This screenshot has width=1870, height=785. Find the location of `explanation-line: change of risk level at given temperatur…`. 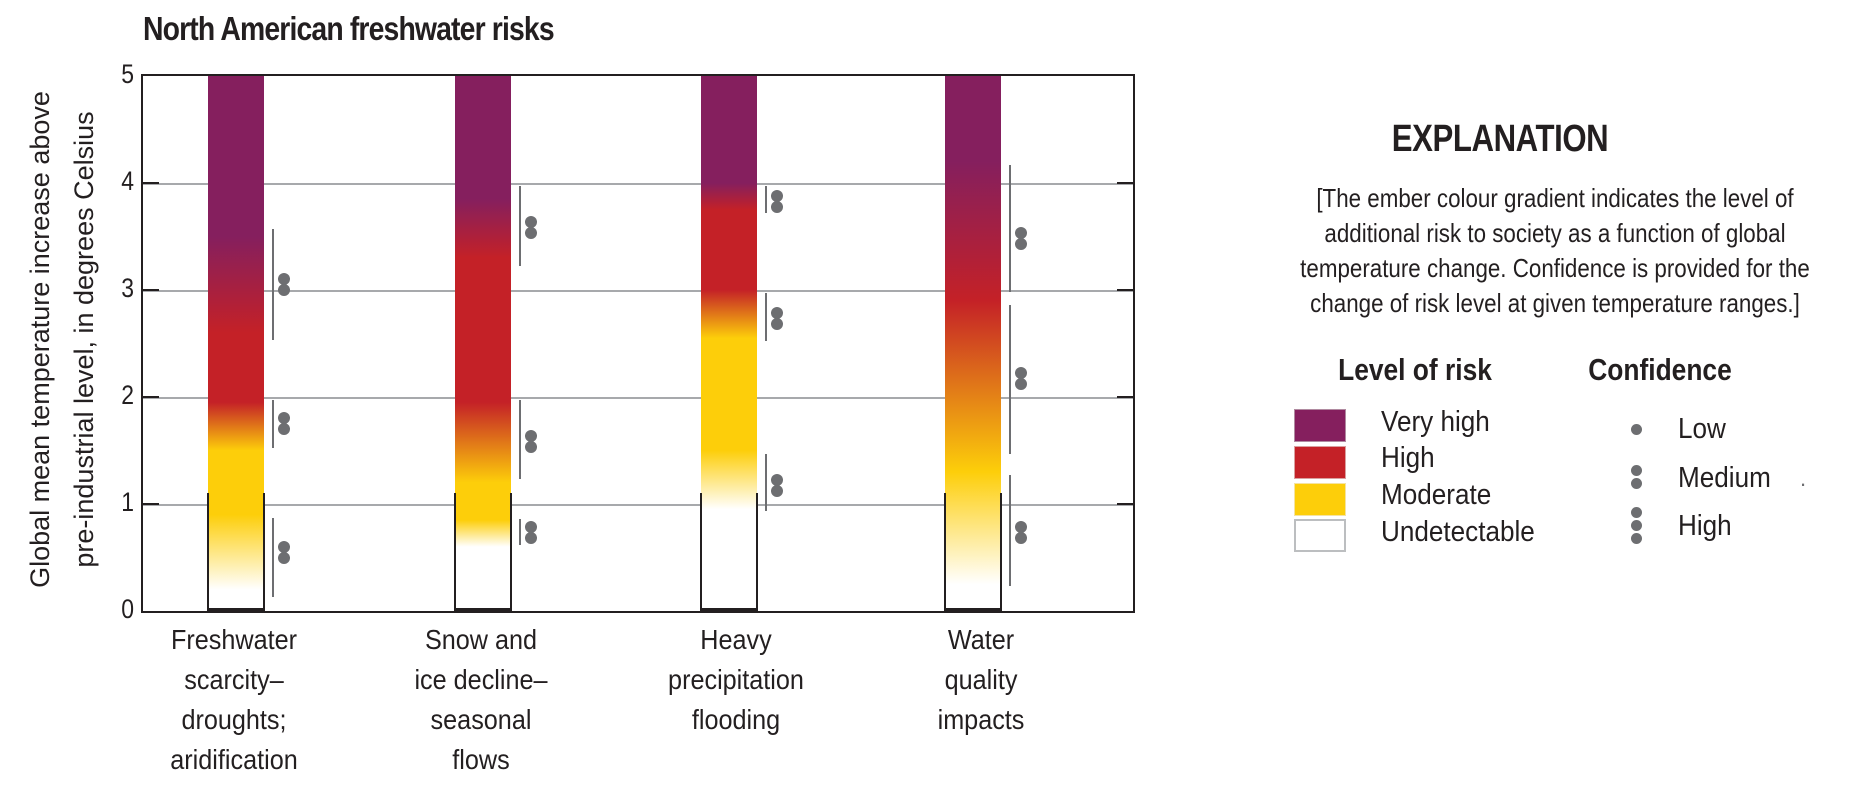

explanation-line: change of risk level at given temperatur… is located at coordinates (1555, 303).